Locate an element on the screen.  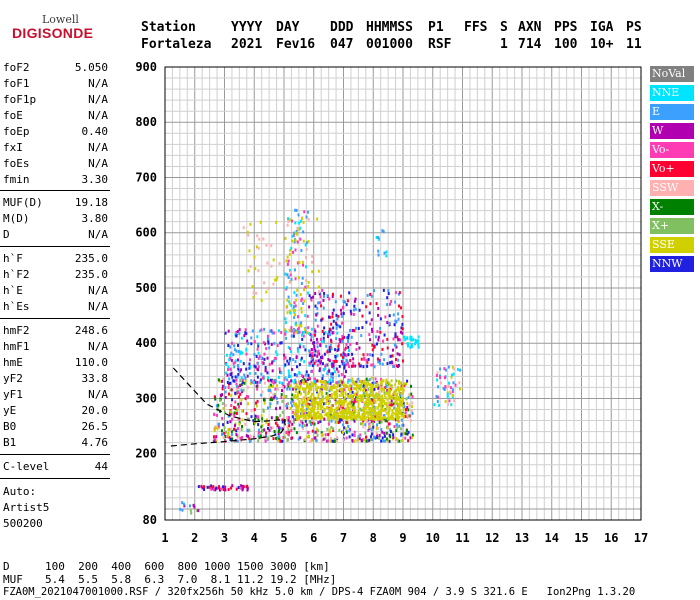
param-name: B1 is located at coordinates (10, 442).